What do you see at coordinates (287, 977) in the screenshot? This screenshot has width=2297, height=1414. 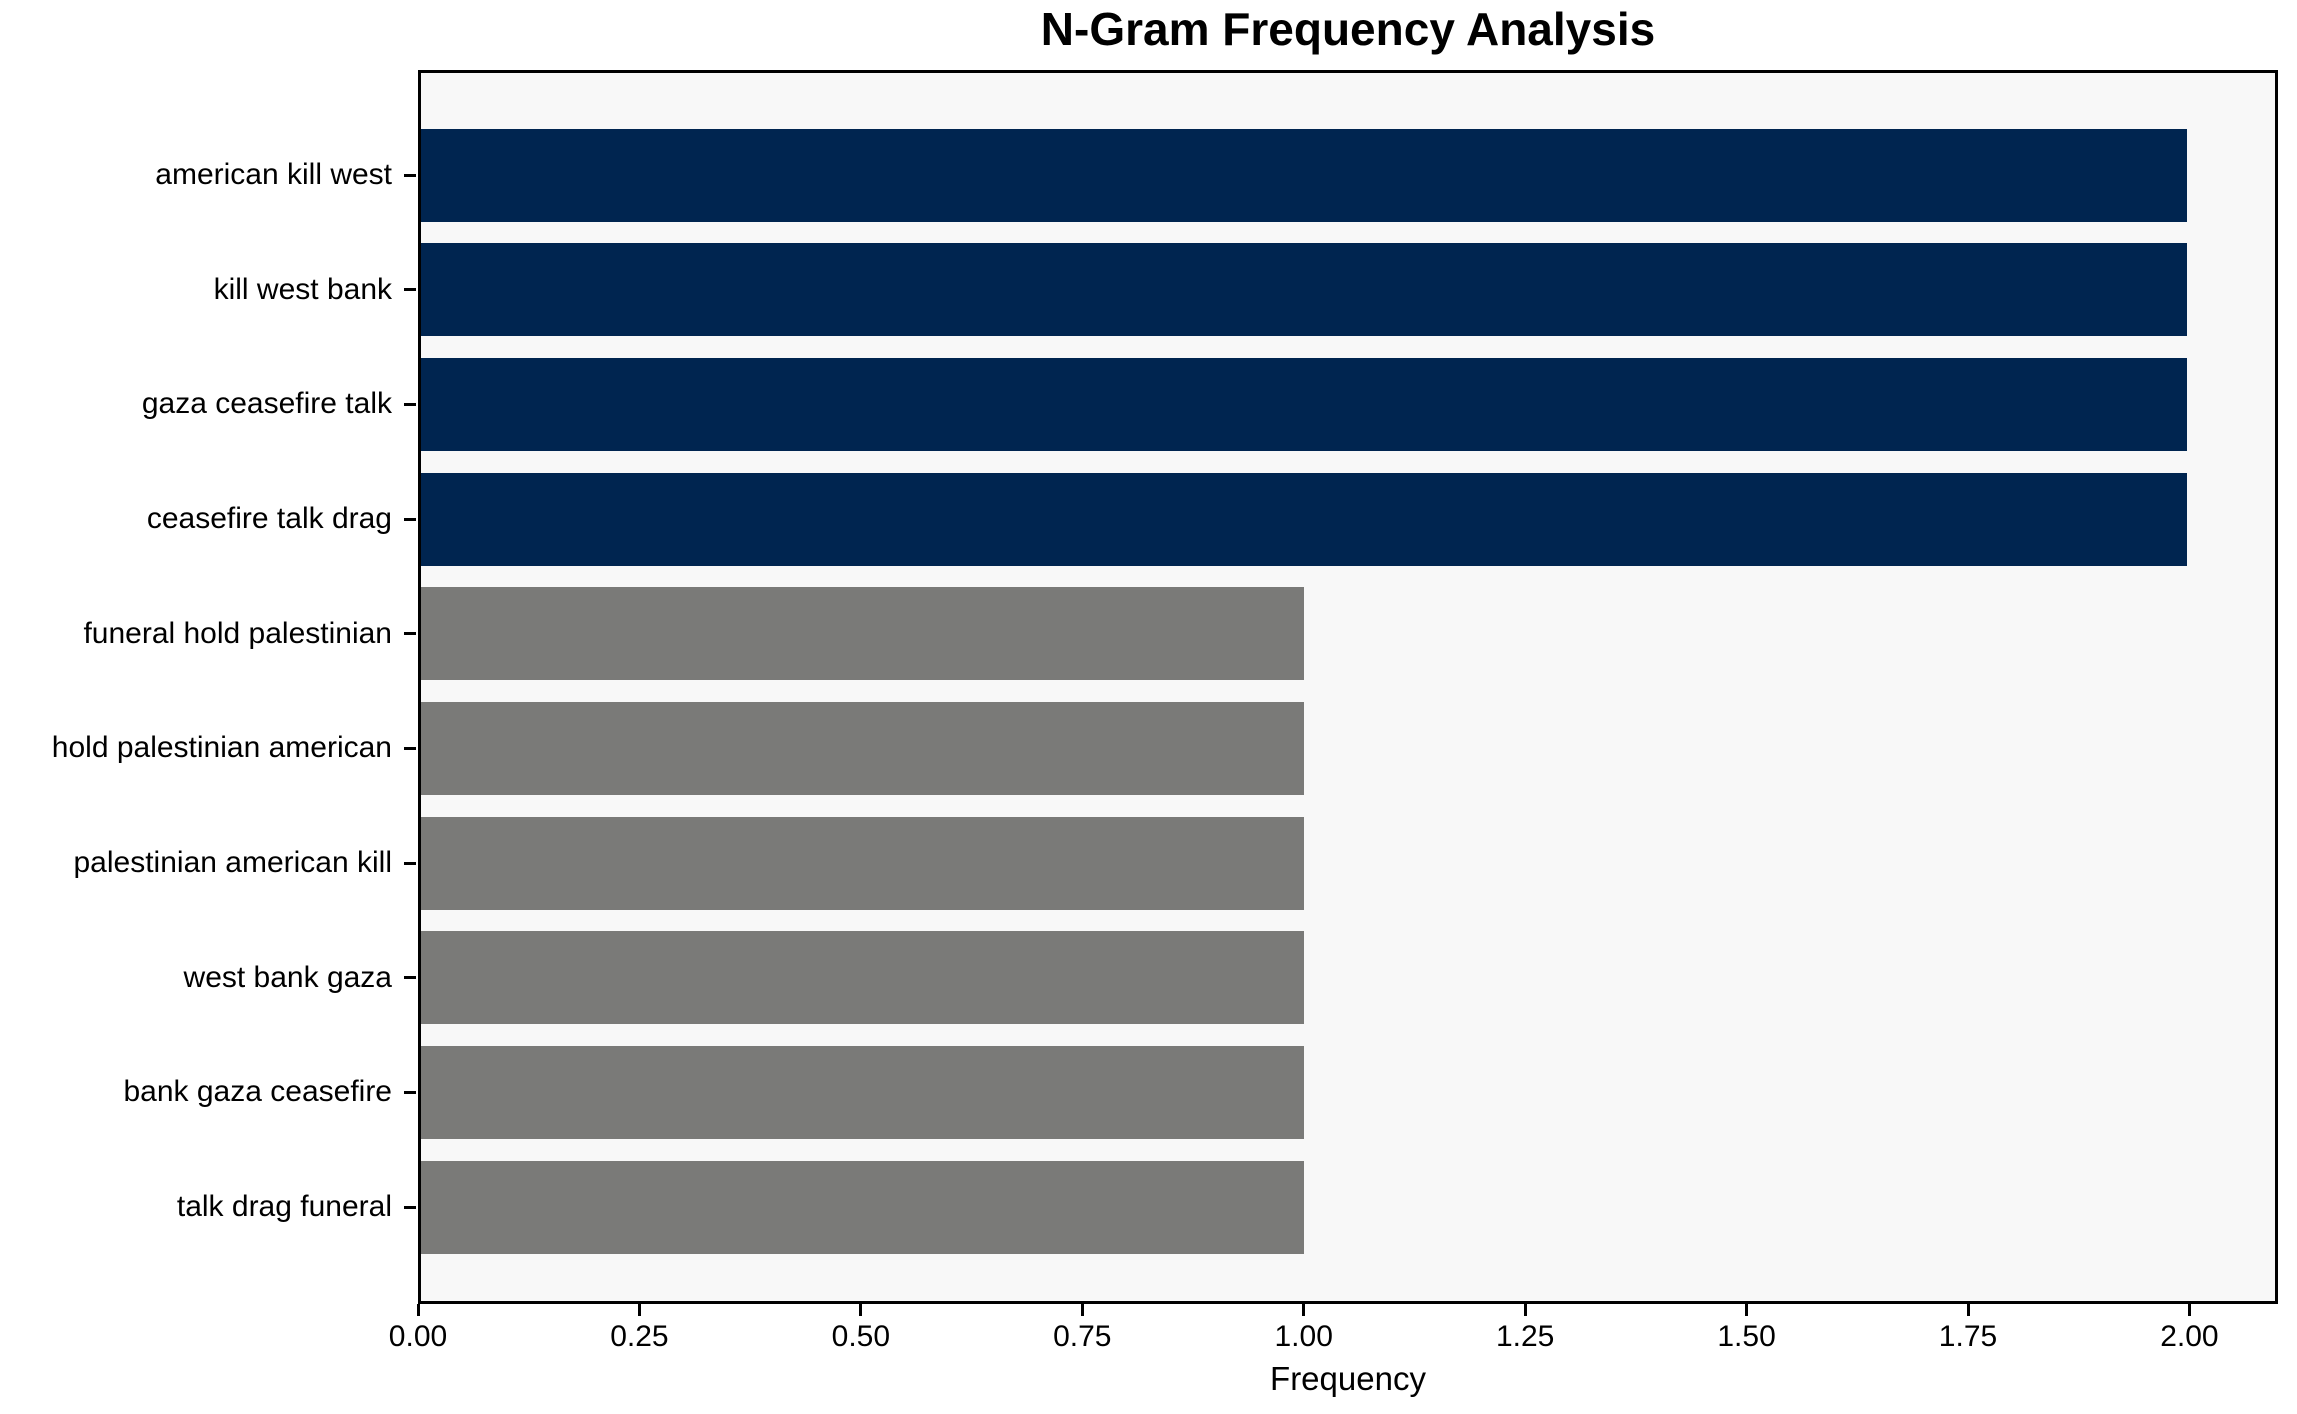 I see `y-tick-label: west bank gaza` at bounding box center [287, 977].